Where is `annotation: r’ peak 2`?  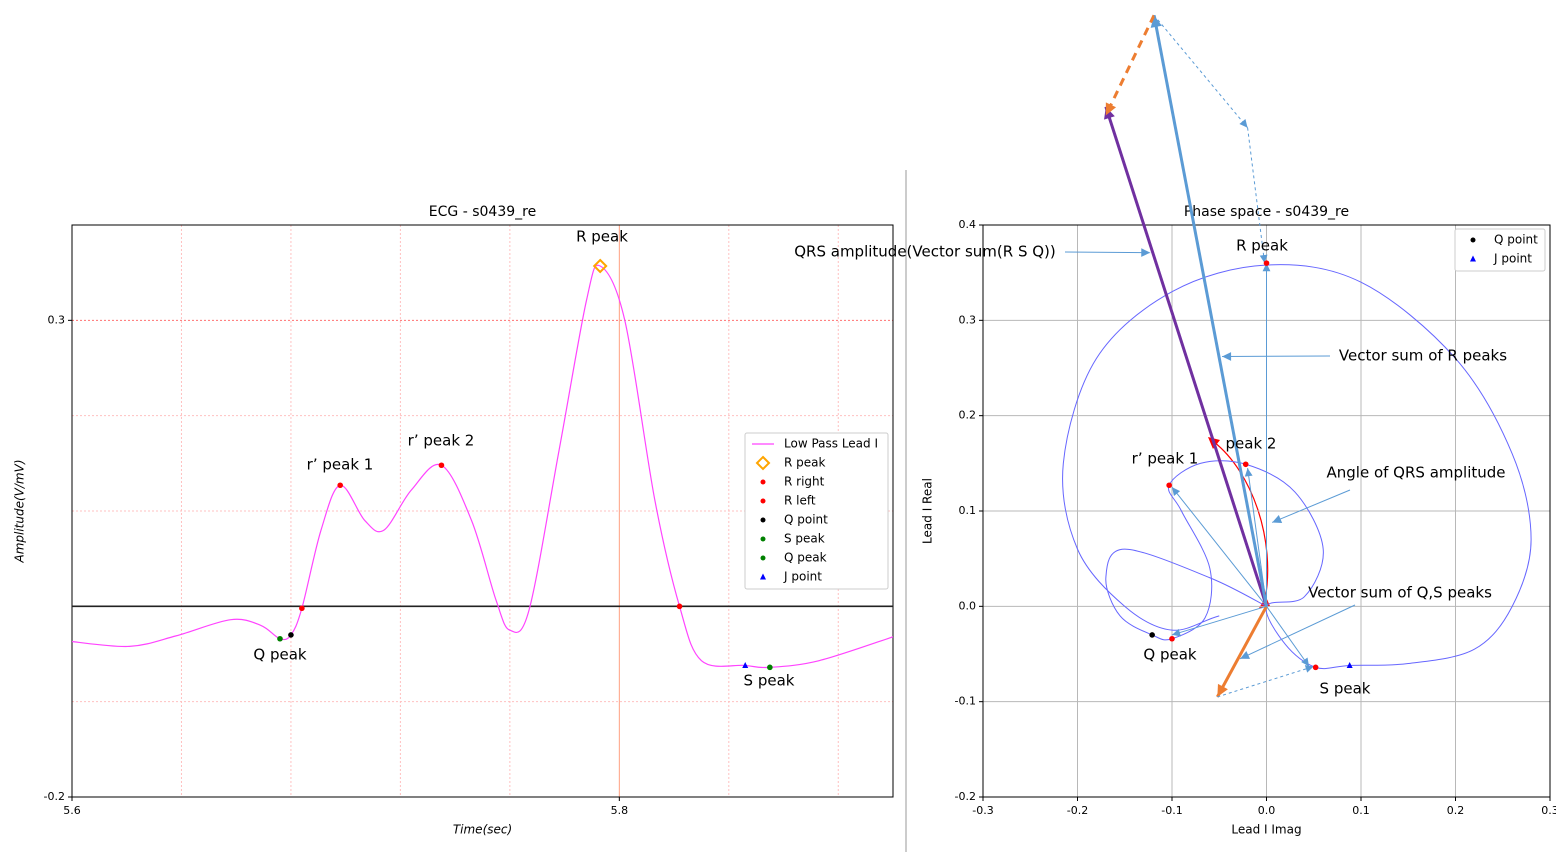
annotation: r’ peak 2 is located at coordinates (441, 441).